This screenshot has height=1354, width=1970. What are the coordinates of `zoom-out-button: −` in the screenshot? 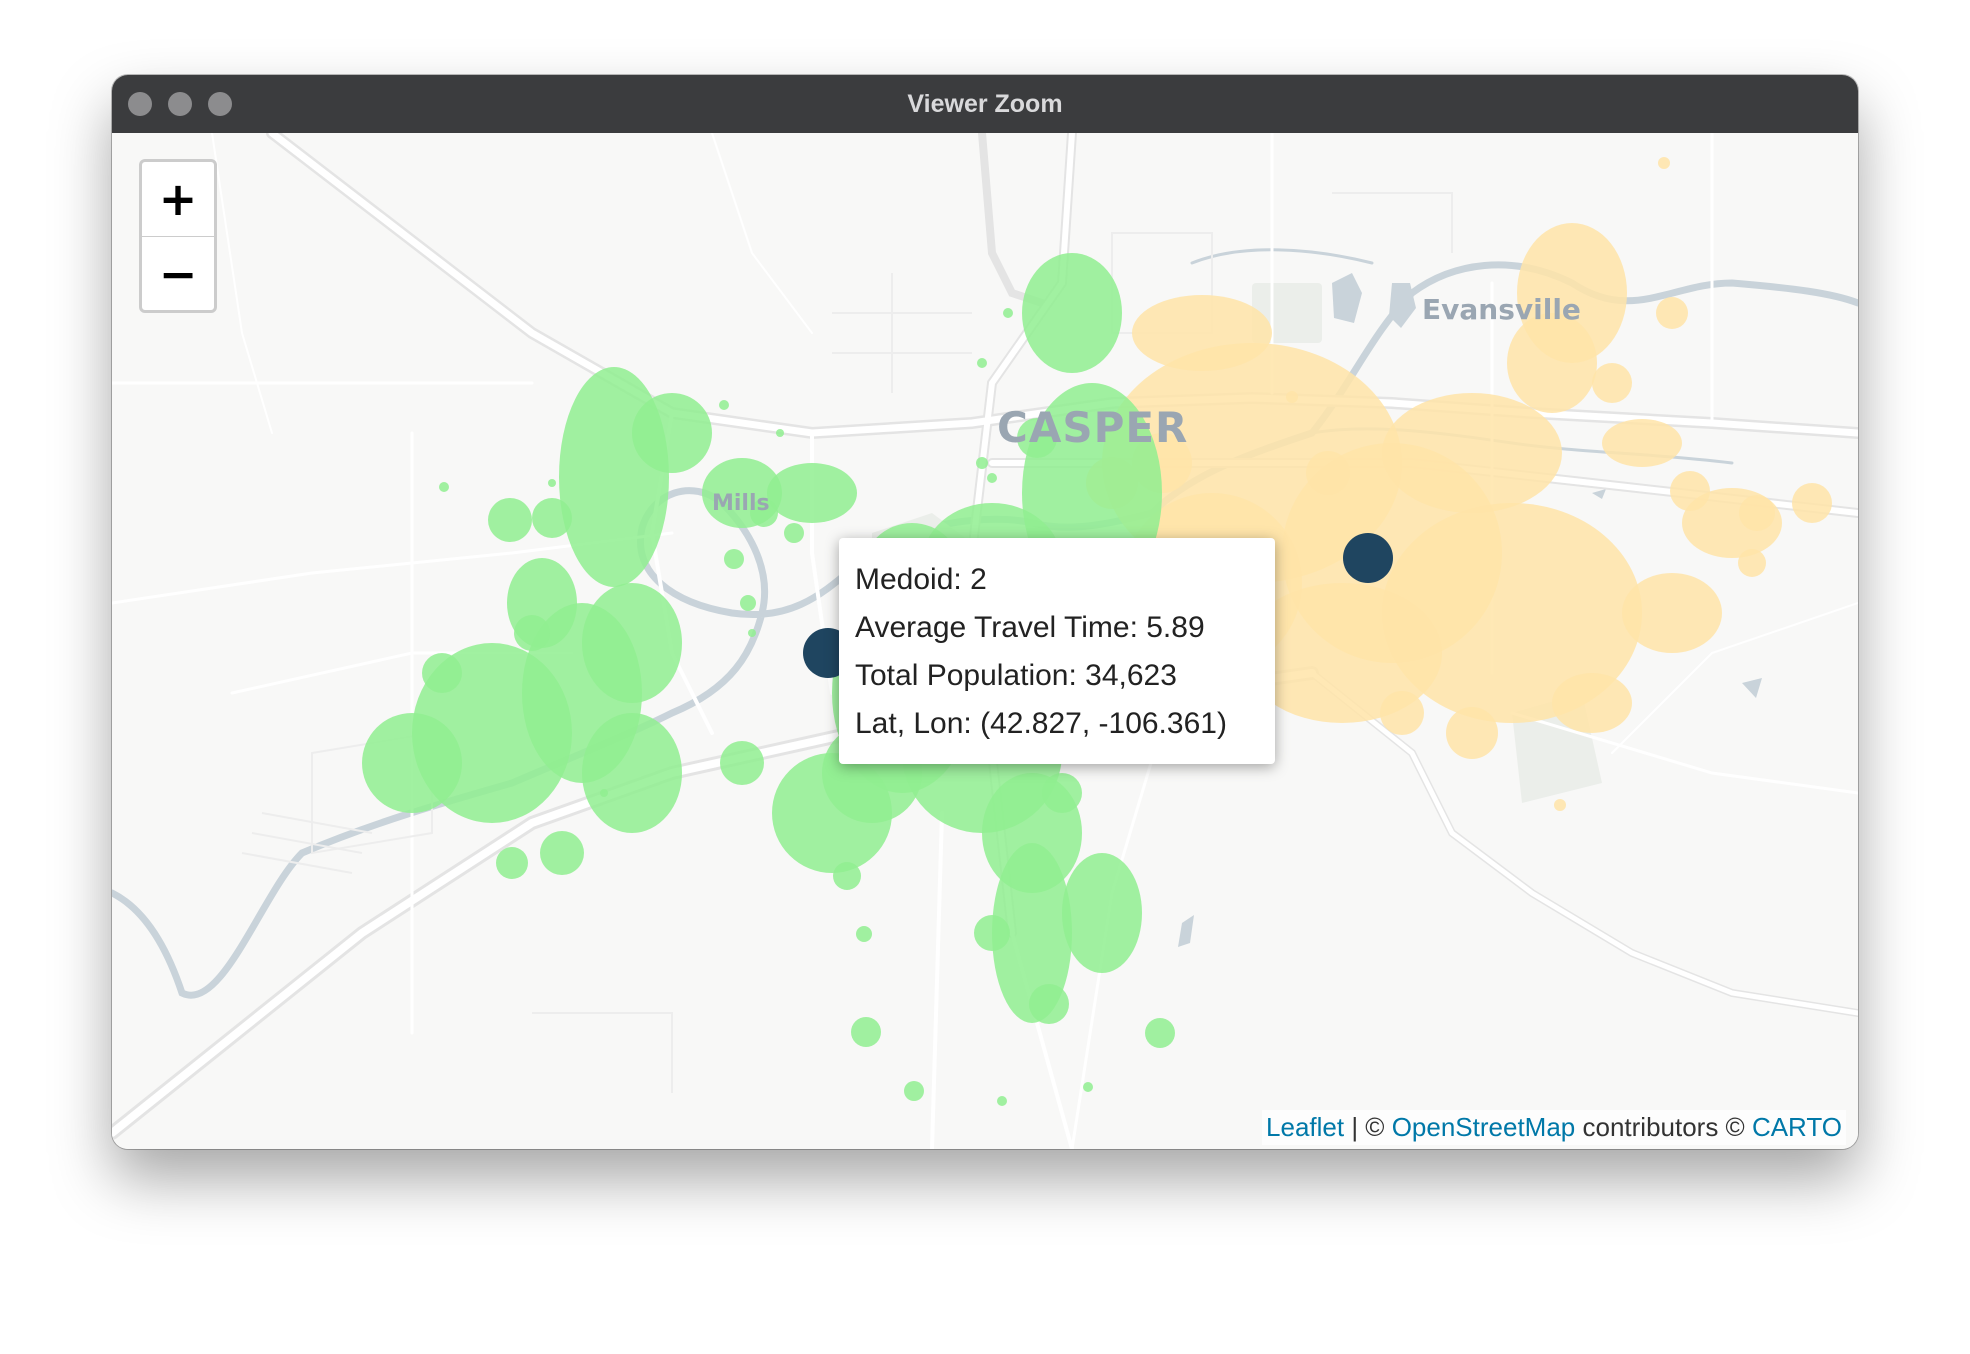 It's located at (178, 274).